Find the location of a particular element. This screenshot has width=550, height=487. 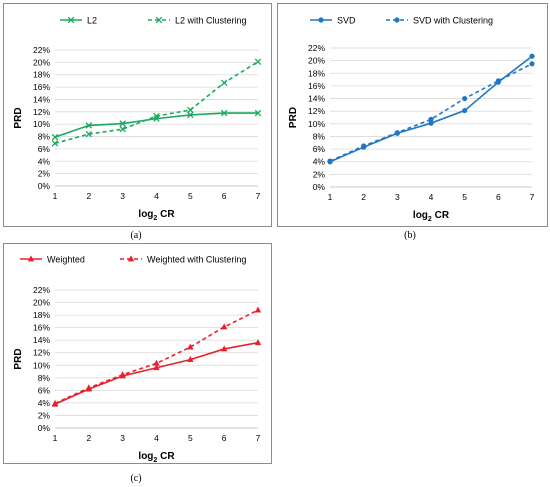

legend-item-2: Weighted with Clustering is located at coordinates (183, 260).